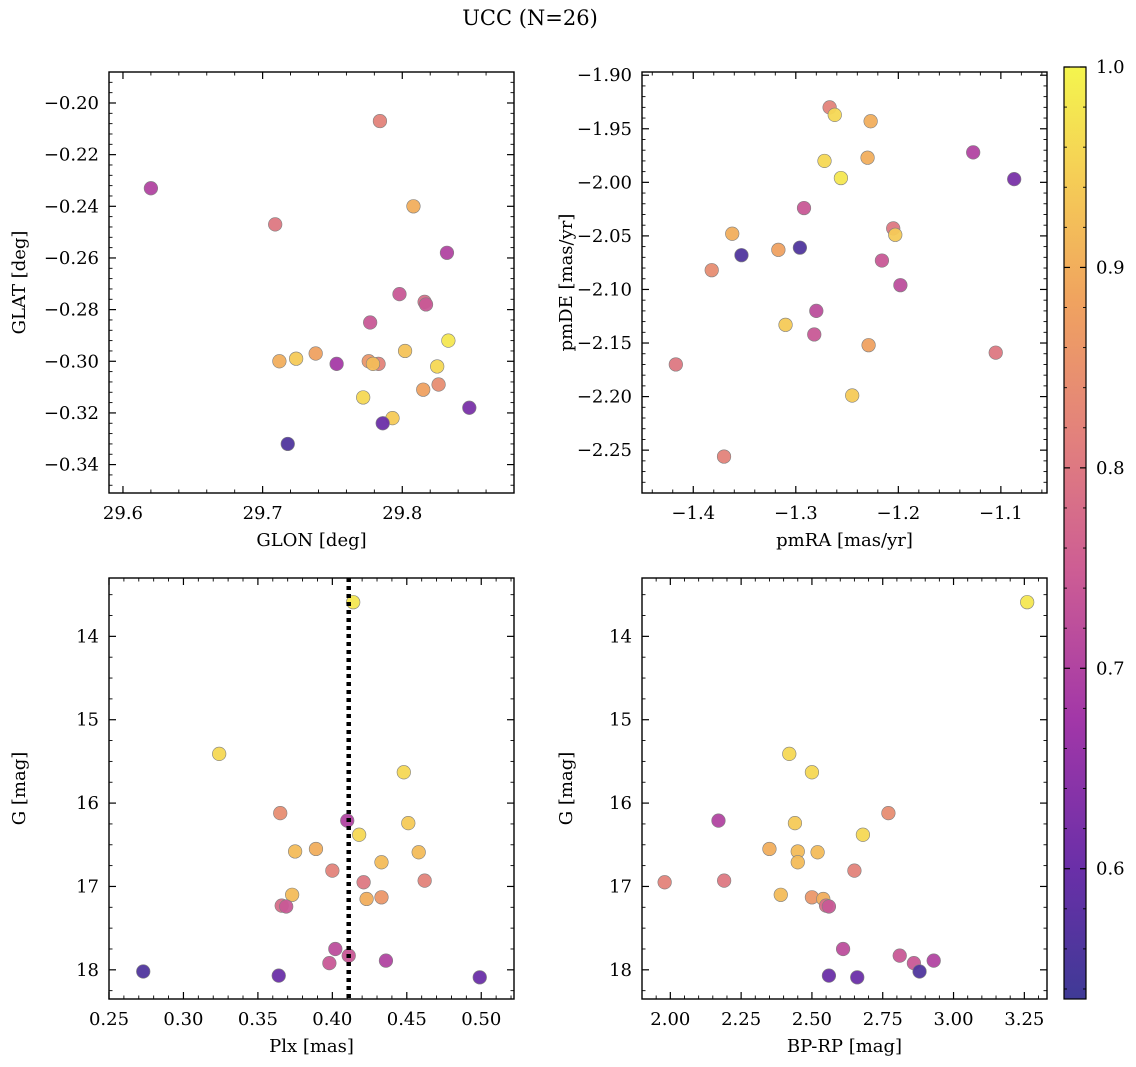  Describe the element at coordinates (1110, 67) in the screenshot. I see `colorbar-tick-label: 1.0` at that location.